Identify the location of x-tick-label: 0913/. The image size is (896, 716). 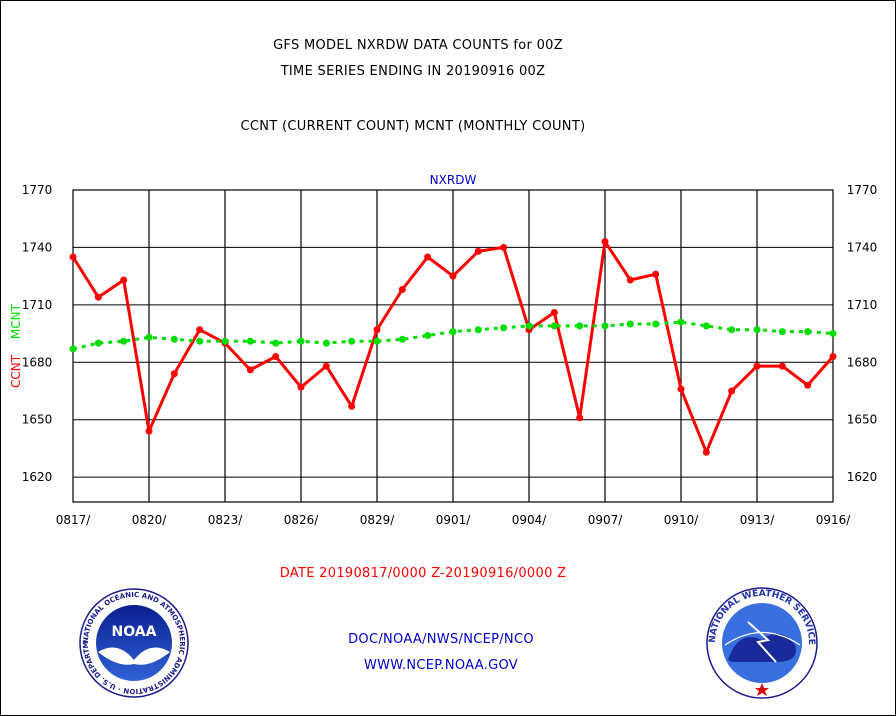
(758, 520).